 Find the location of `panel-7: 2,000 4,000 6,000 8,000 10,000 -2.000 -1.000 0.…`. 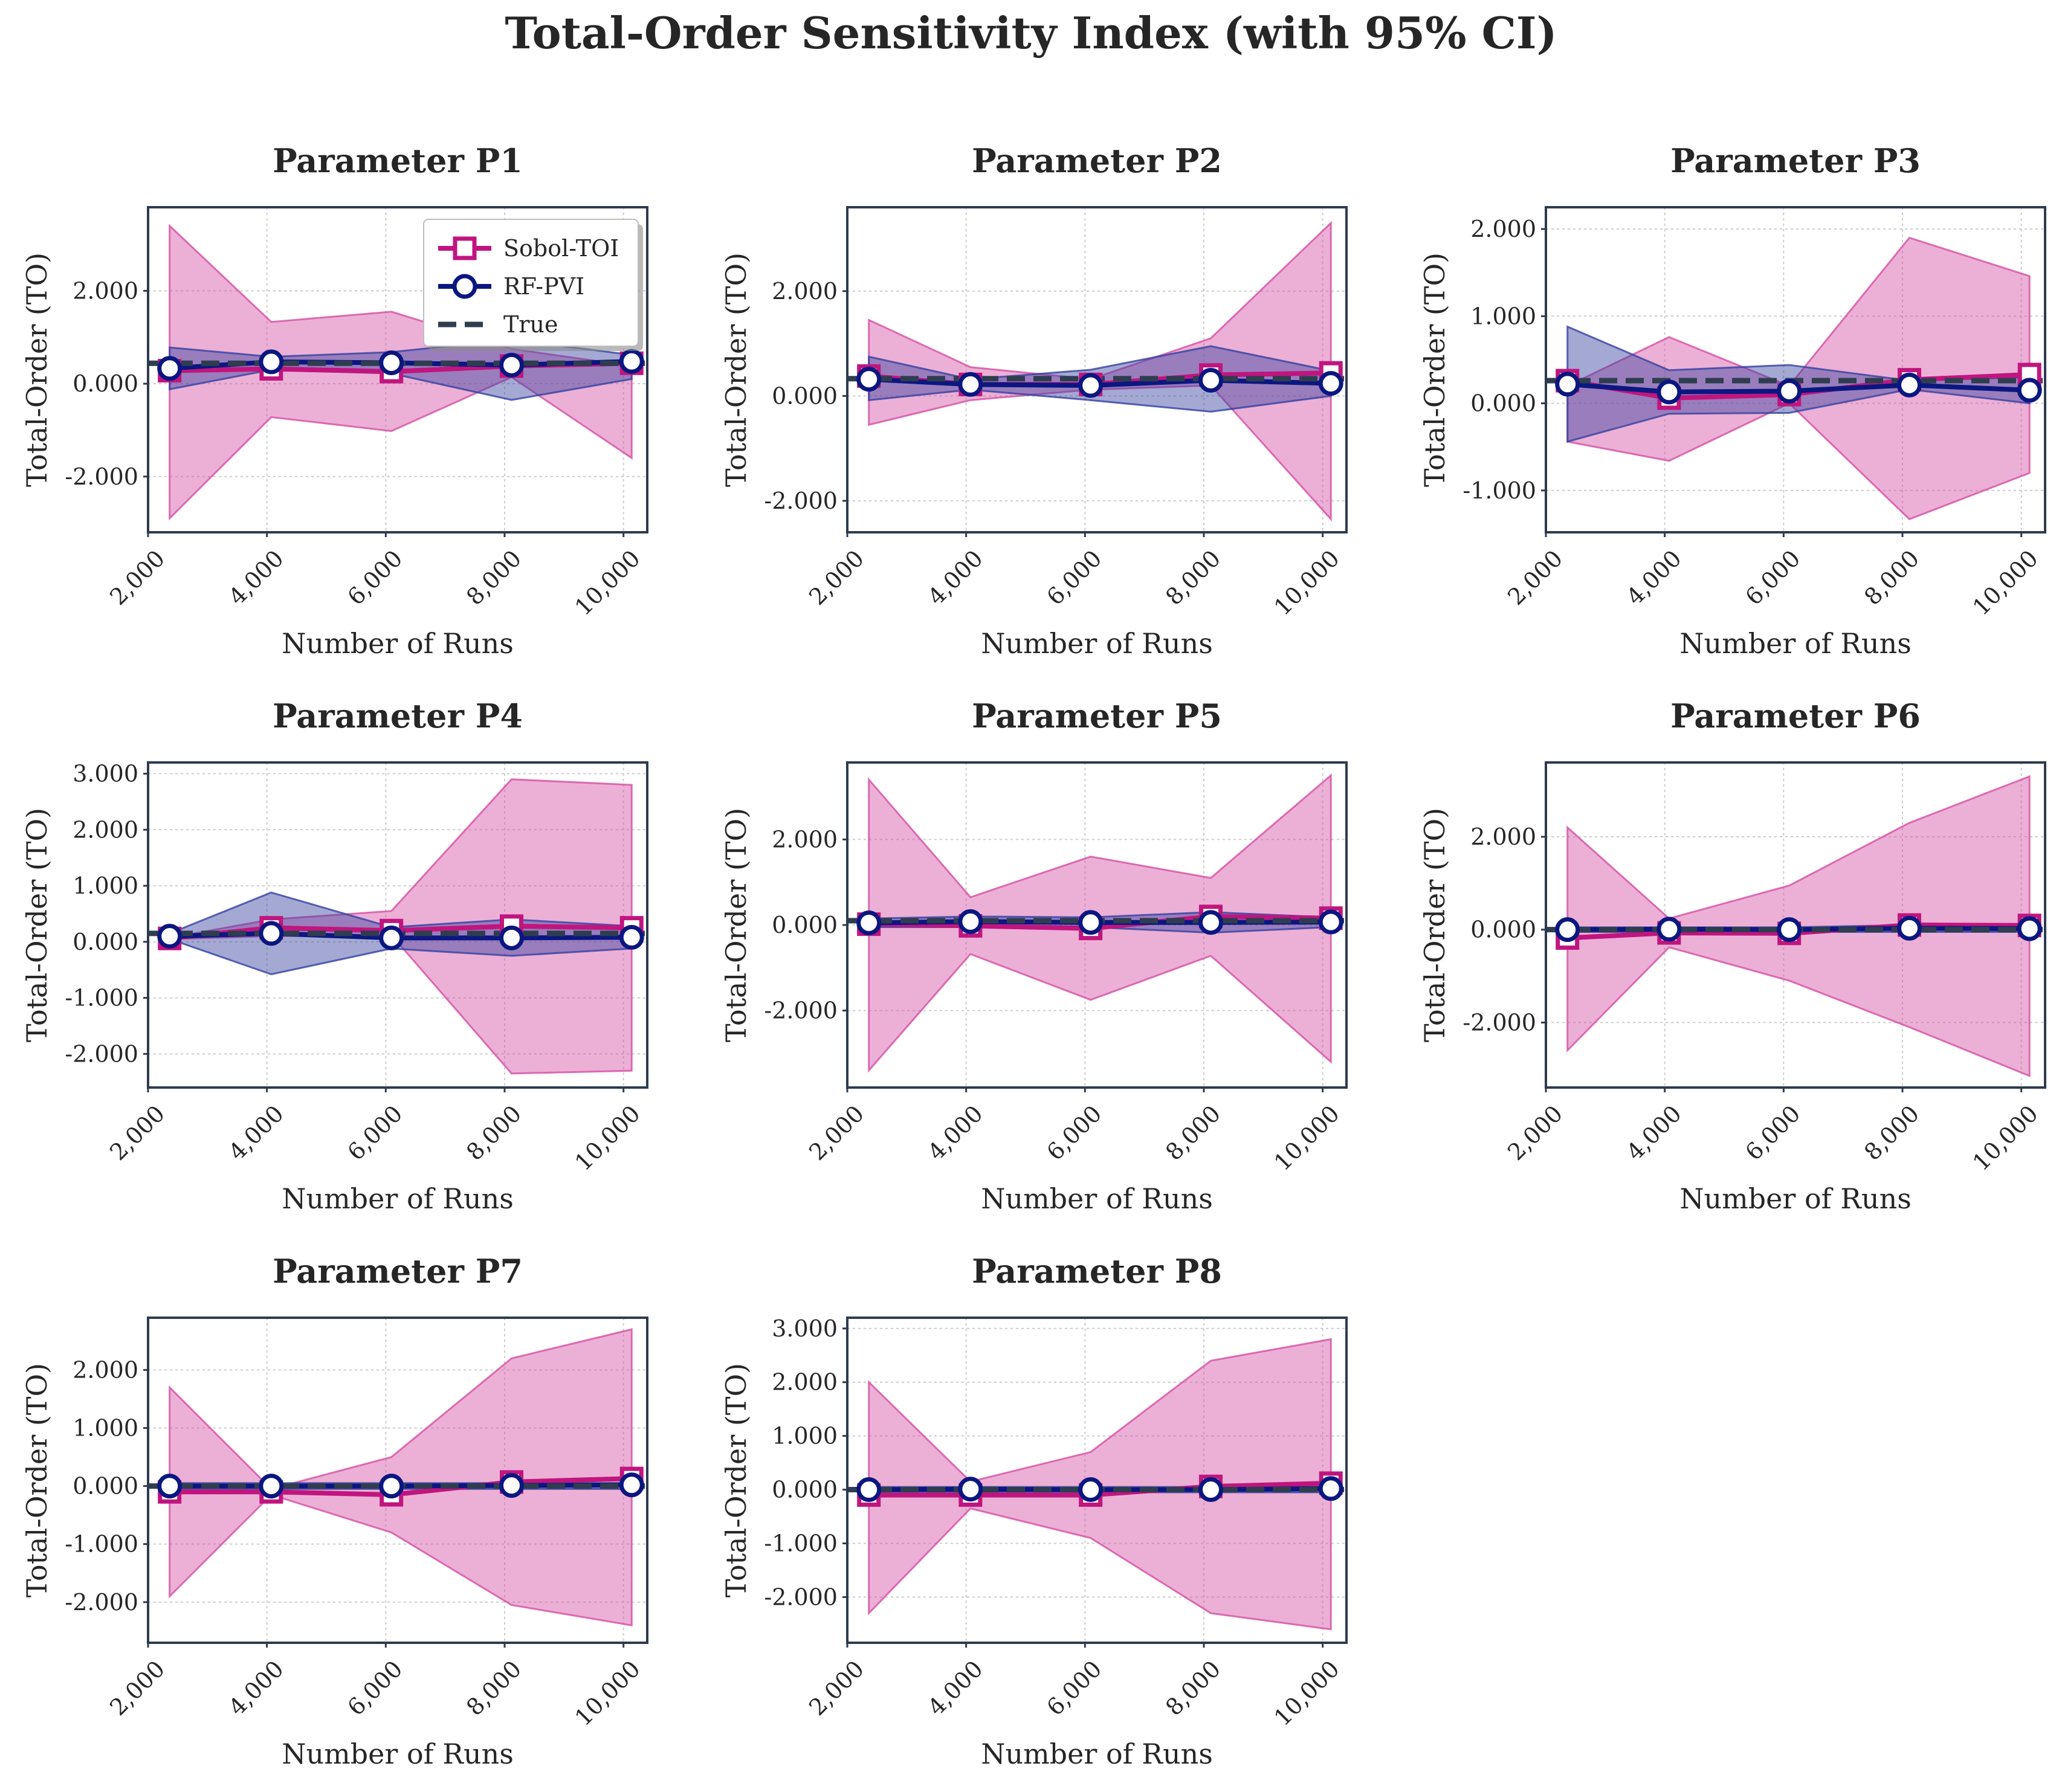

panel-7: 2,000 4,000 6,000 8,000 10,000 -2.000 -1.000 0.… is located at coordinates (334, 1511).